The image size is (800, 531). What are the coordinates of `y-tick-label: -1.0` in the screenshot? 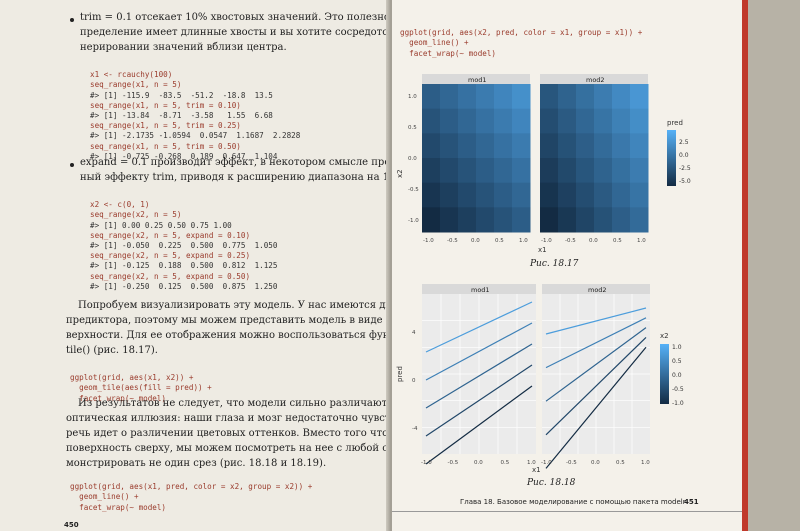 It's located at (413, 221).